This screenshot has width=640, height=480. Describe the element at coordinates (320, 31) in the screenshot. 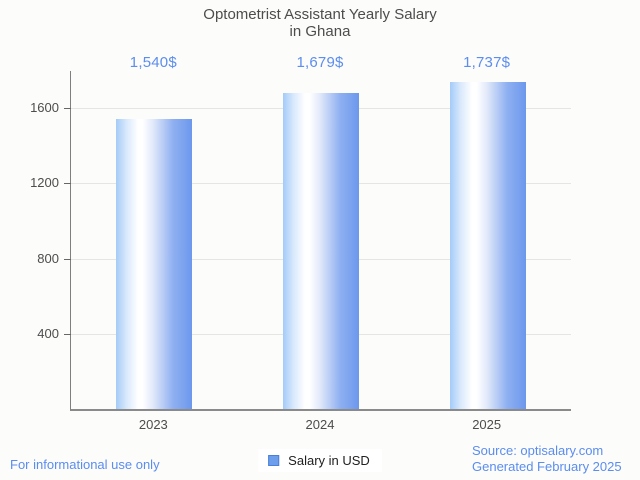

I see `chart-title-line2: in Ghana` at that location.